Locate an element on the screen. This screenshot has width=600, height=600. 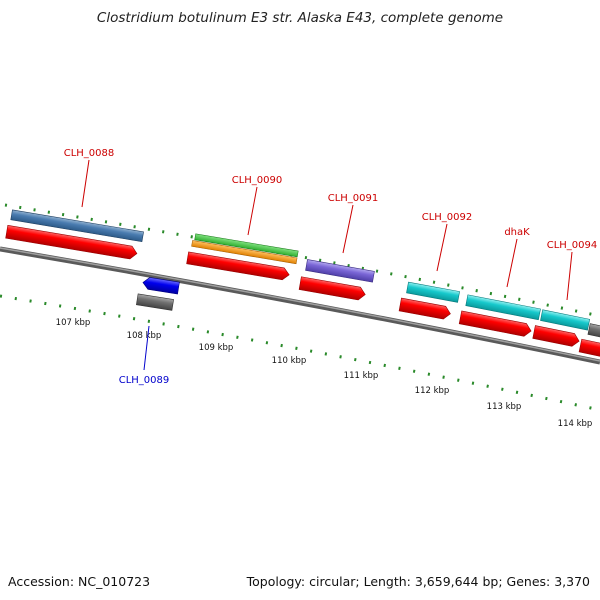
gene-feature-next is located at coordinates (589, 340).